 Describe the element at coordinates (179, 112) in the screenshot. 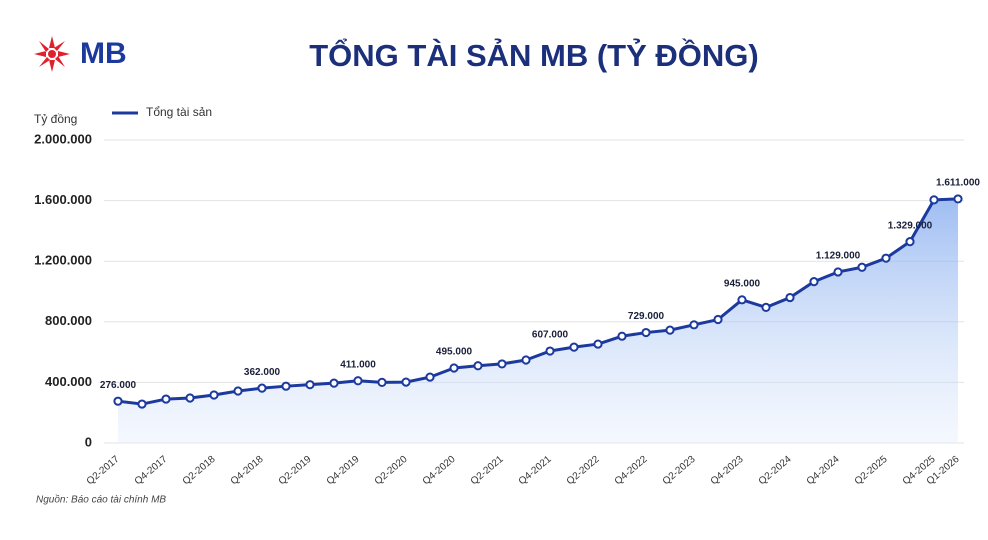

I see `legend-label: Tổng tài sản` at that location.